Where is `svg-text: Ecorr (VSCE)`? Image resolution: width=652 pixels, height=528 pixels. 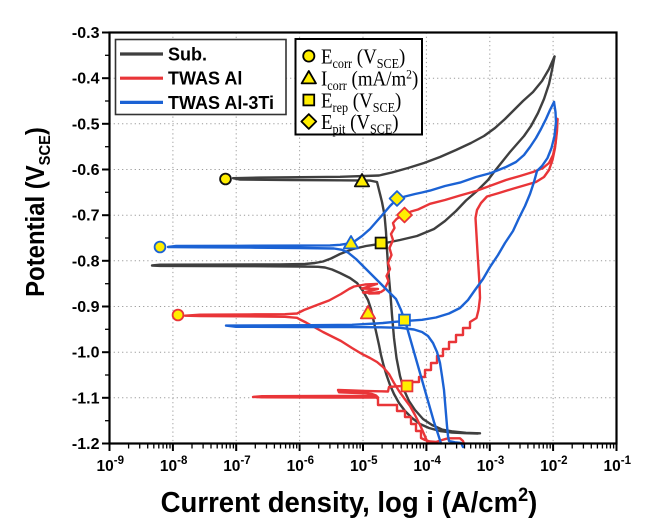
svg-text: Ecorr (VSCE) is located at coordinates (363, 59).